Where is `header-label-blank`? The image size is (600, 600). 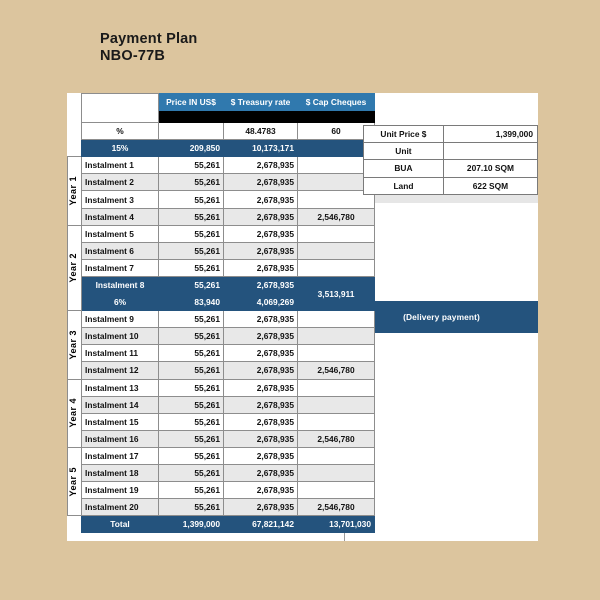
header-label-blank is located at coordinates (120, 108).